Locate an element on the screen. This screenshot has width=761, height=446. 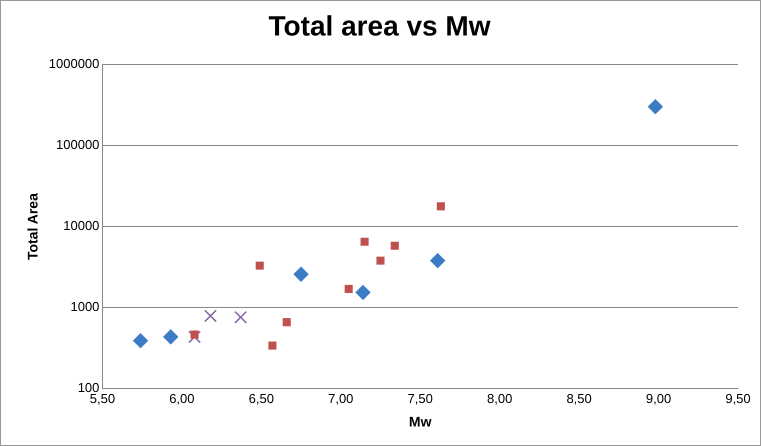
y-tick-label: 100 is located at coordinates (89, 388).